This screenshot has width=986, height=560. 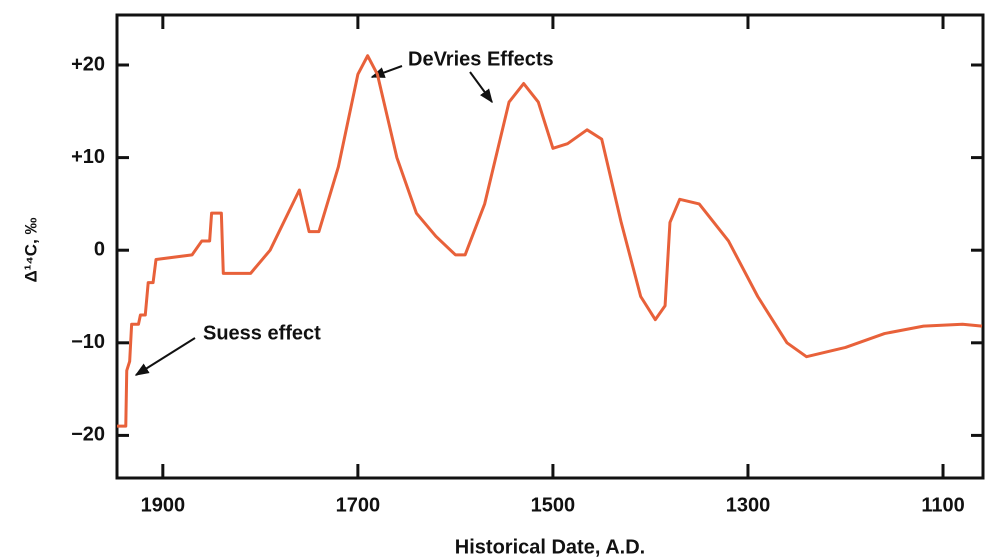 I want to click on y-tick-label: +20, so click(x=88, y=64).